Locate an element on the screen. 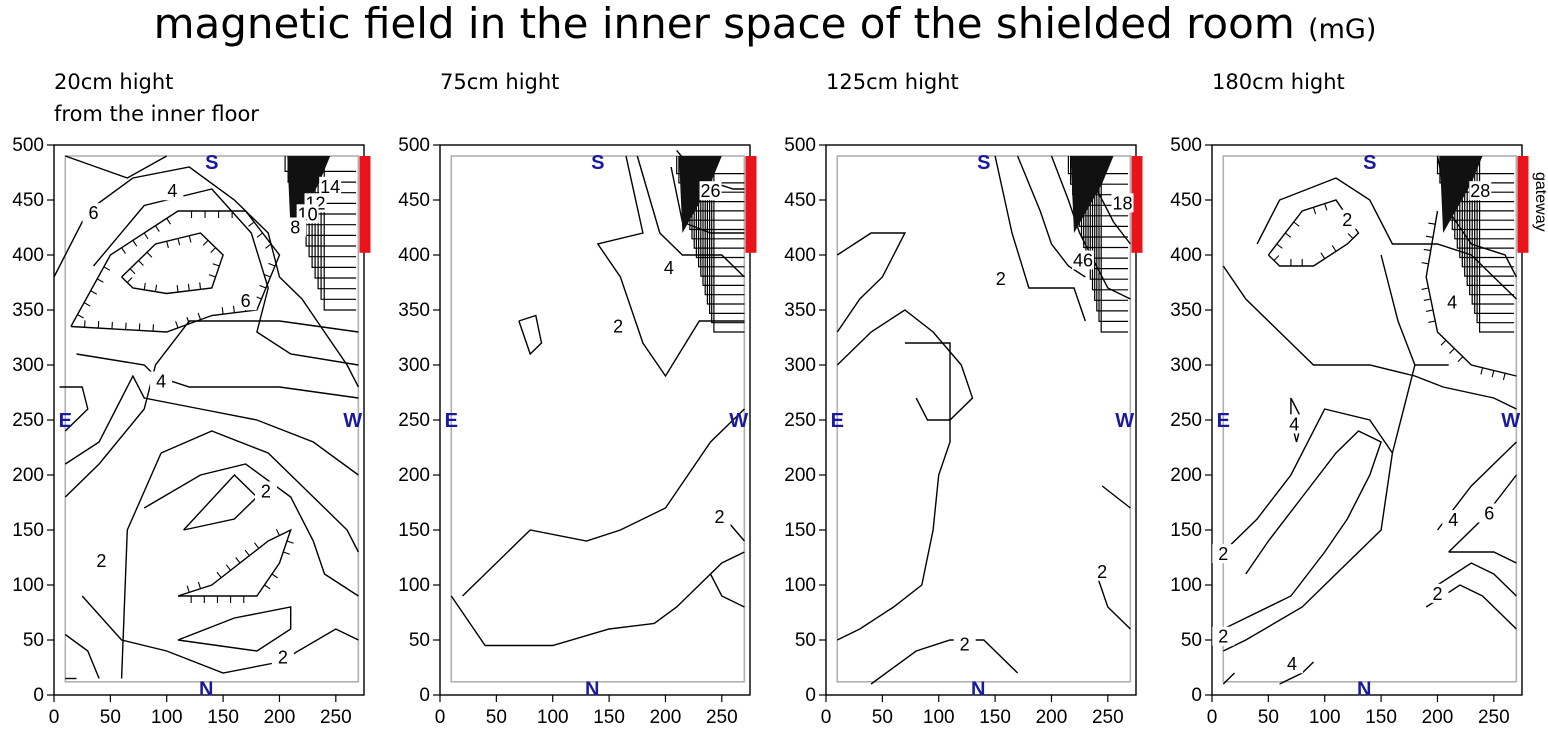 Image resolution: width=1548 pixels, height=734 pixels. direction-east: E is located at coordinates (451, 421).